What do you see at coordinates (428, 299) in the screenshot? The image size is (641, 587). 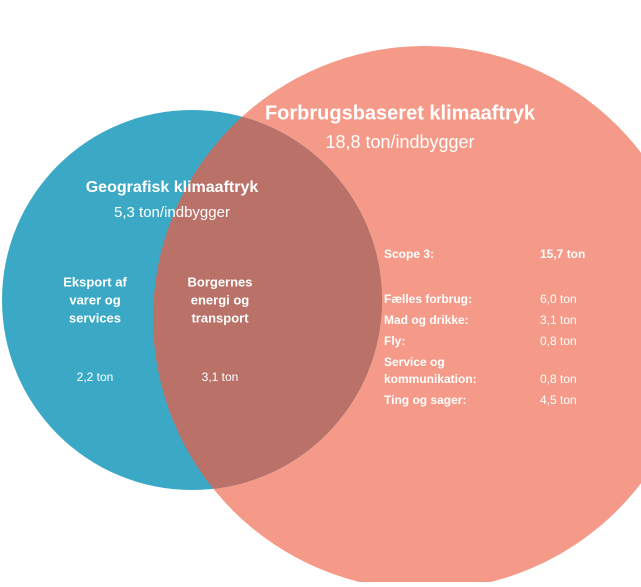 I see `item-label: Fælles forbrug:` at bounding box center [428, 299].